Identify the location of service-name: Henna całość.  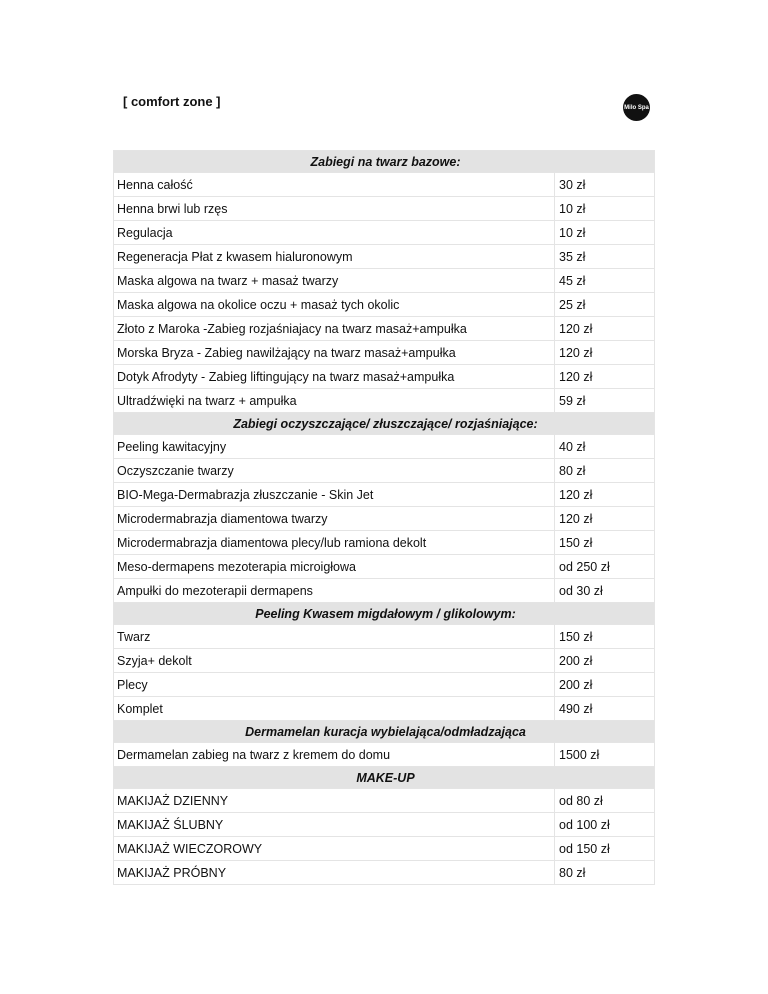
(334, 184).